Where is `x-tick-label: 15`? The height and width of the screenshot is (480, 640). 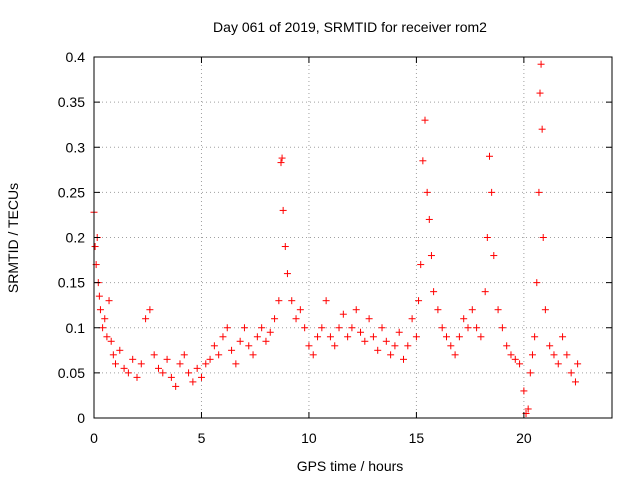
x-tick-label: 15 is located at coordinates (417, 438).